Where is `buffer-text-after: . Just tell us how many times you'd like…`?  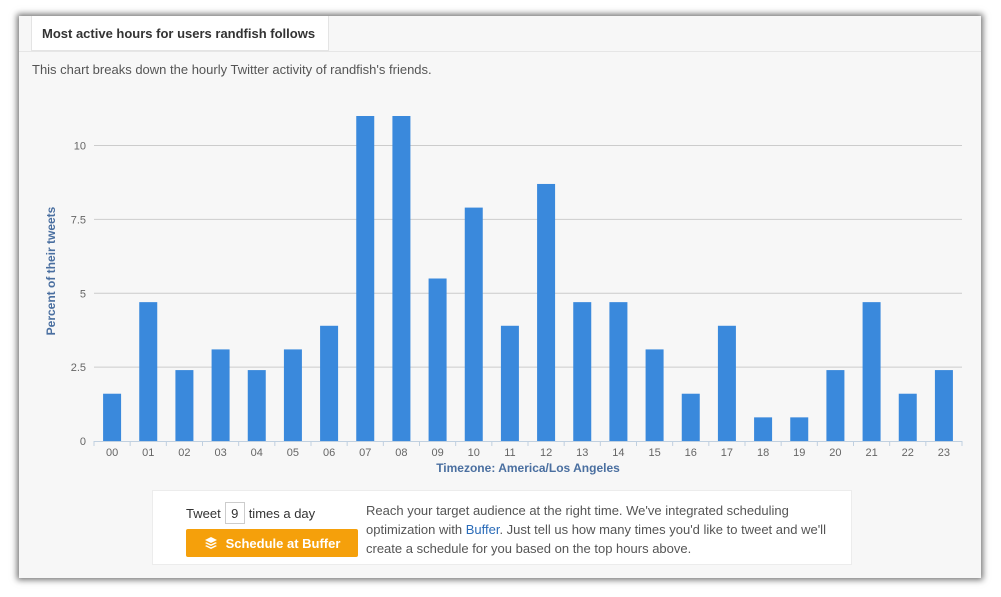 buffer-text-after: . Just tell us how many times you'd like… is located at coordinates (596, 539).